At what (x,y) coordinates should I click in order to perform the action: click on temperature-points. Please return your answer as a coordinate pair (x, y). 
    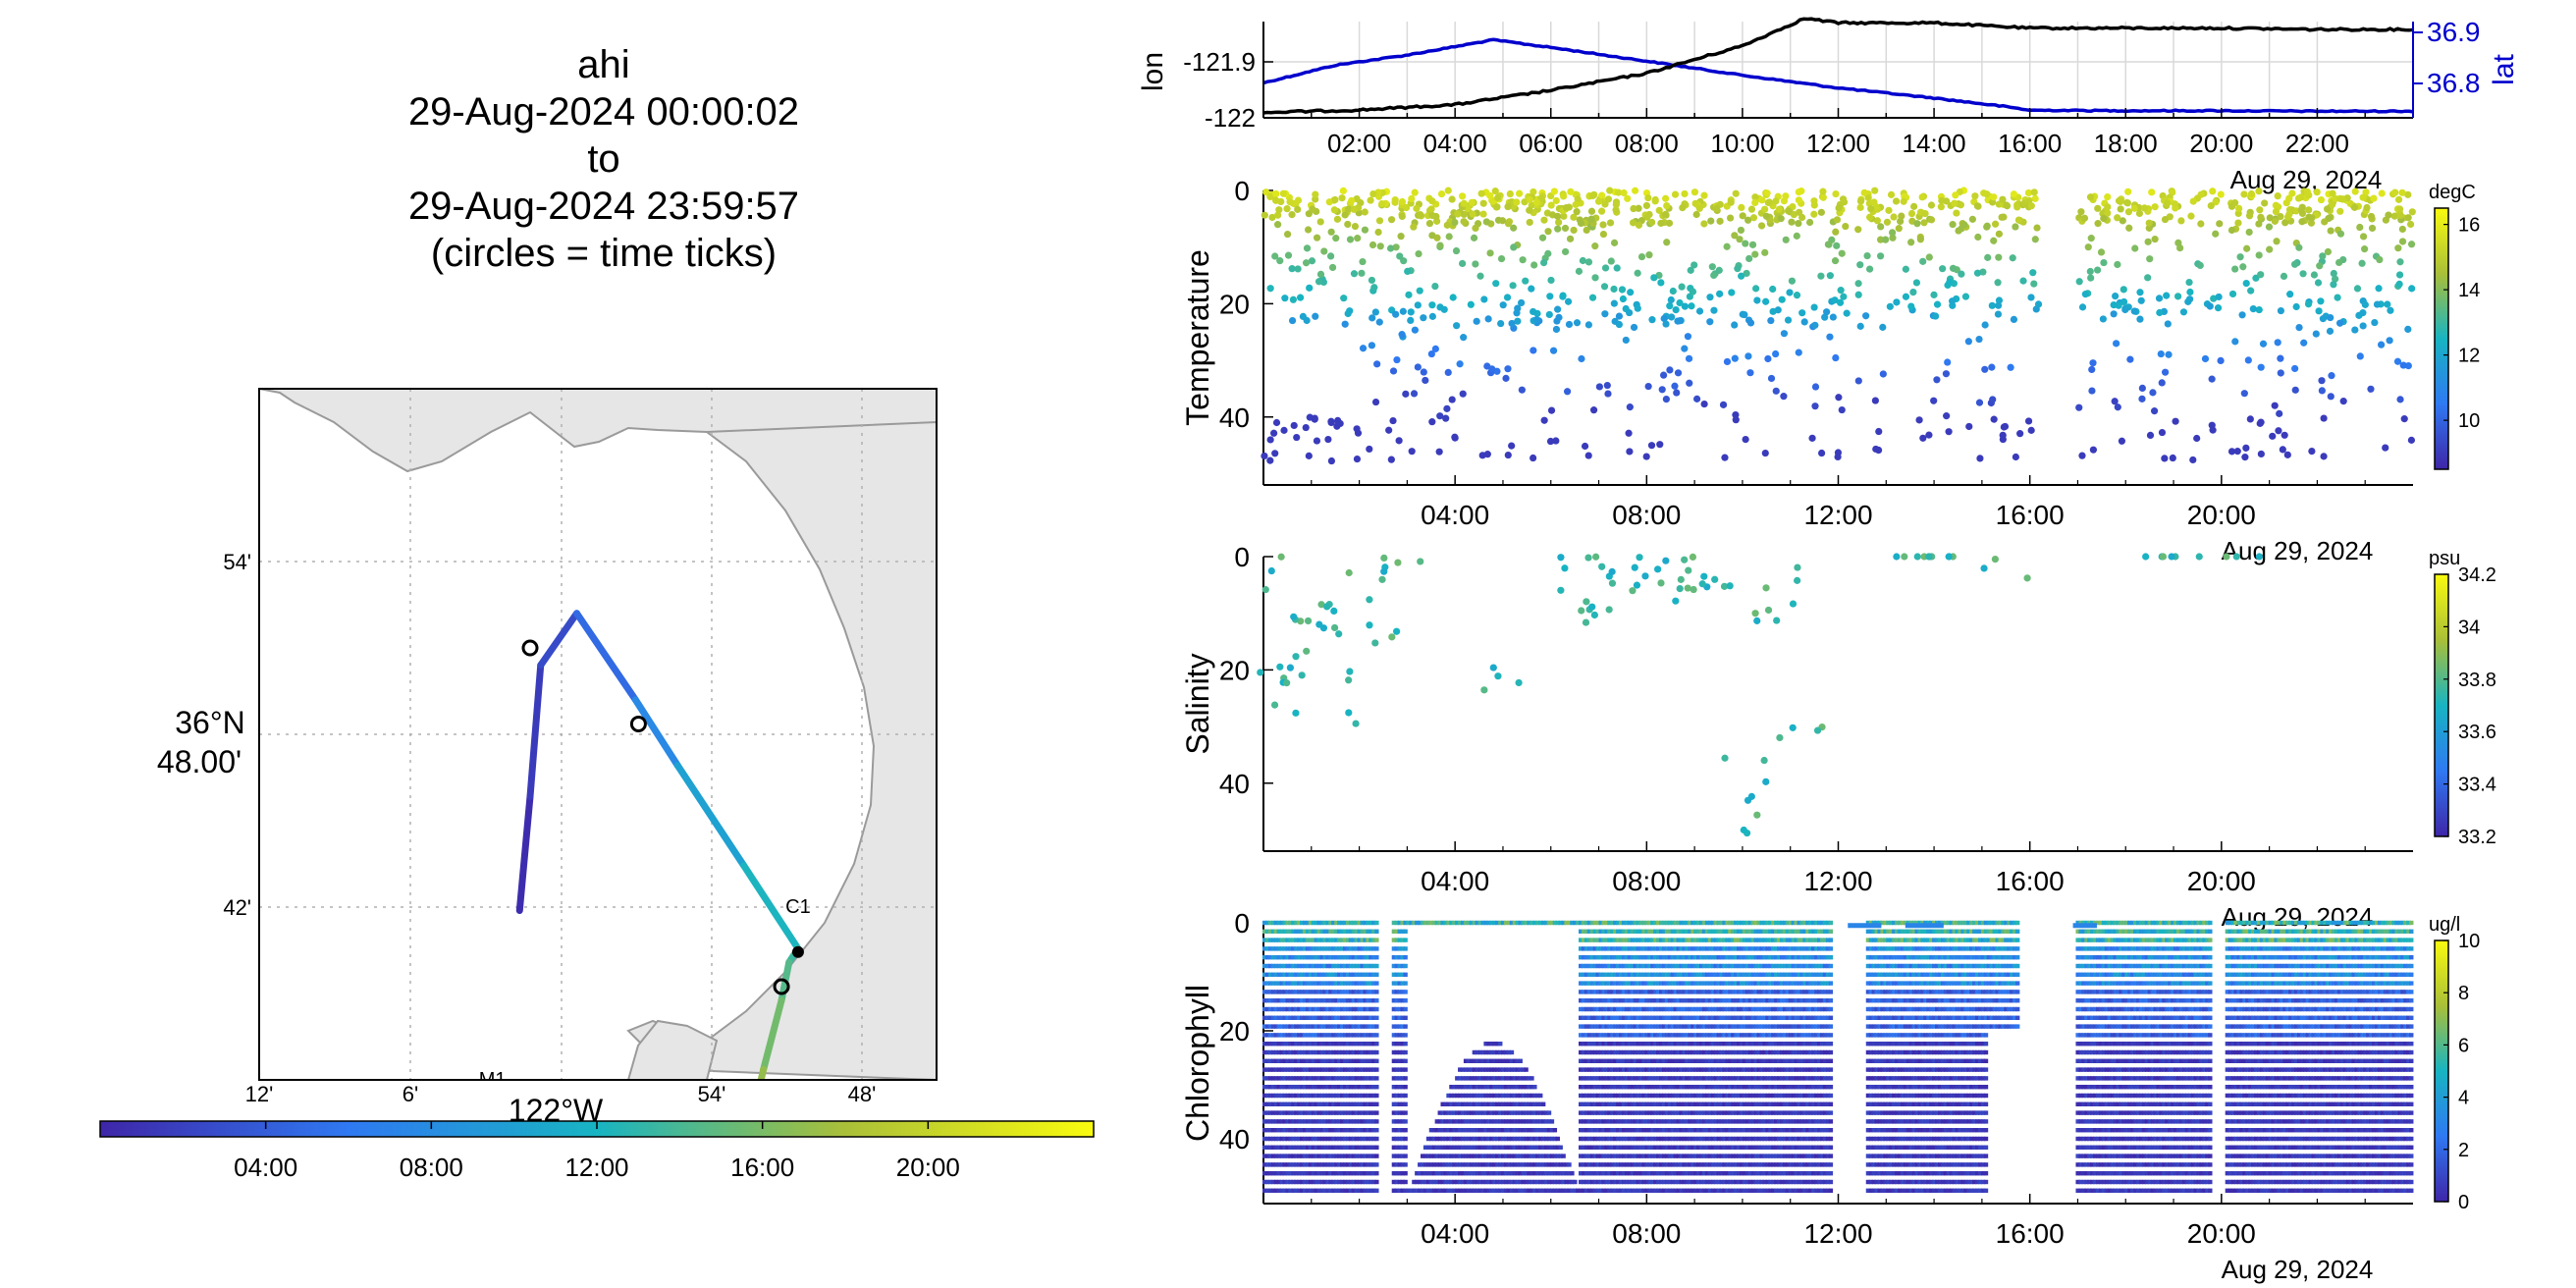
    Looking at the image, I should click on (1838, 326).